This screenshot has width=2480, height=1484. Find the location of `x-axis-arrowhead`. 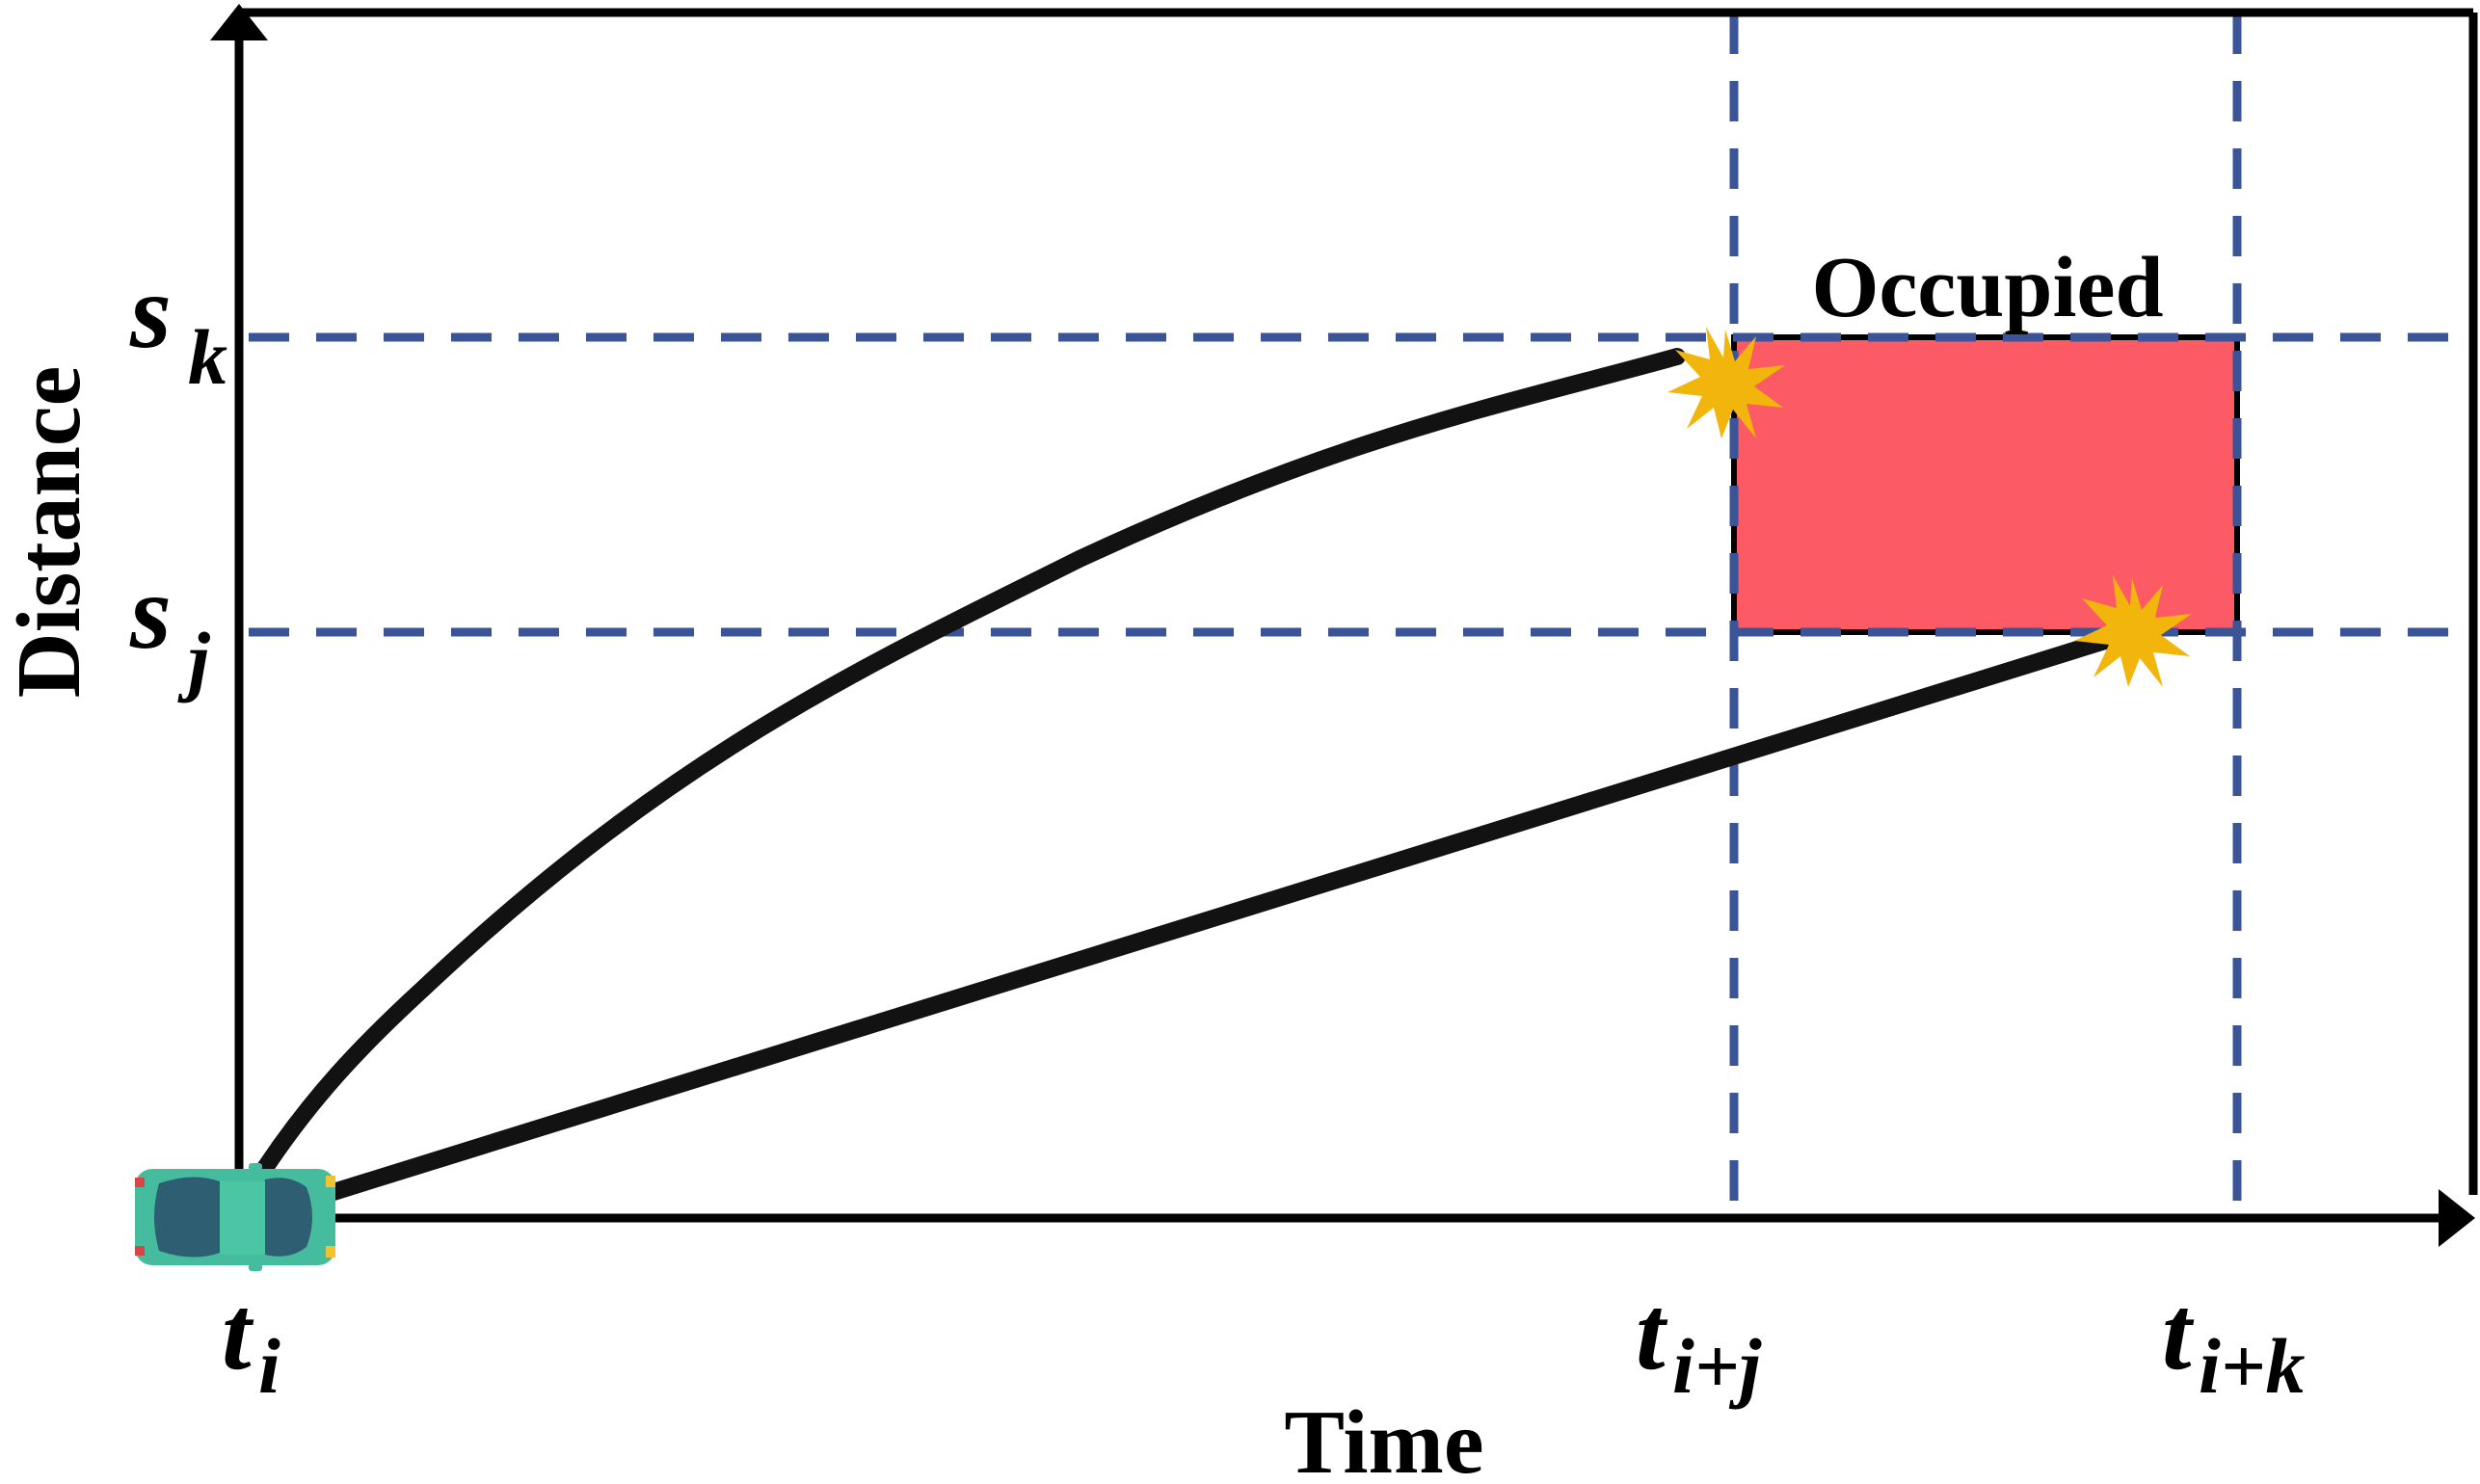

x-axis-arrowhead is located at coordinates (2457, 1218).